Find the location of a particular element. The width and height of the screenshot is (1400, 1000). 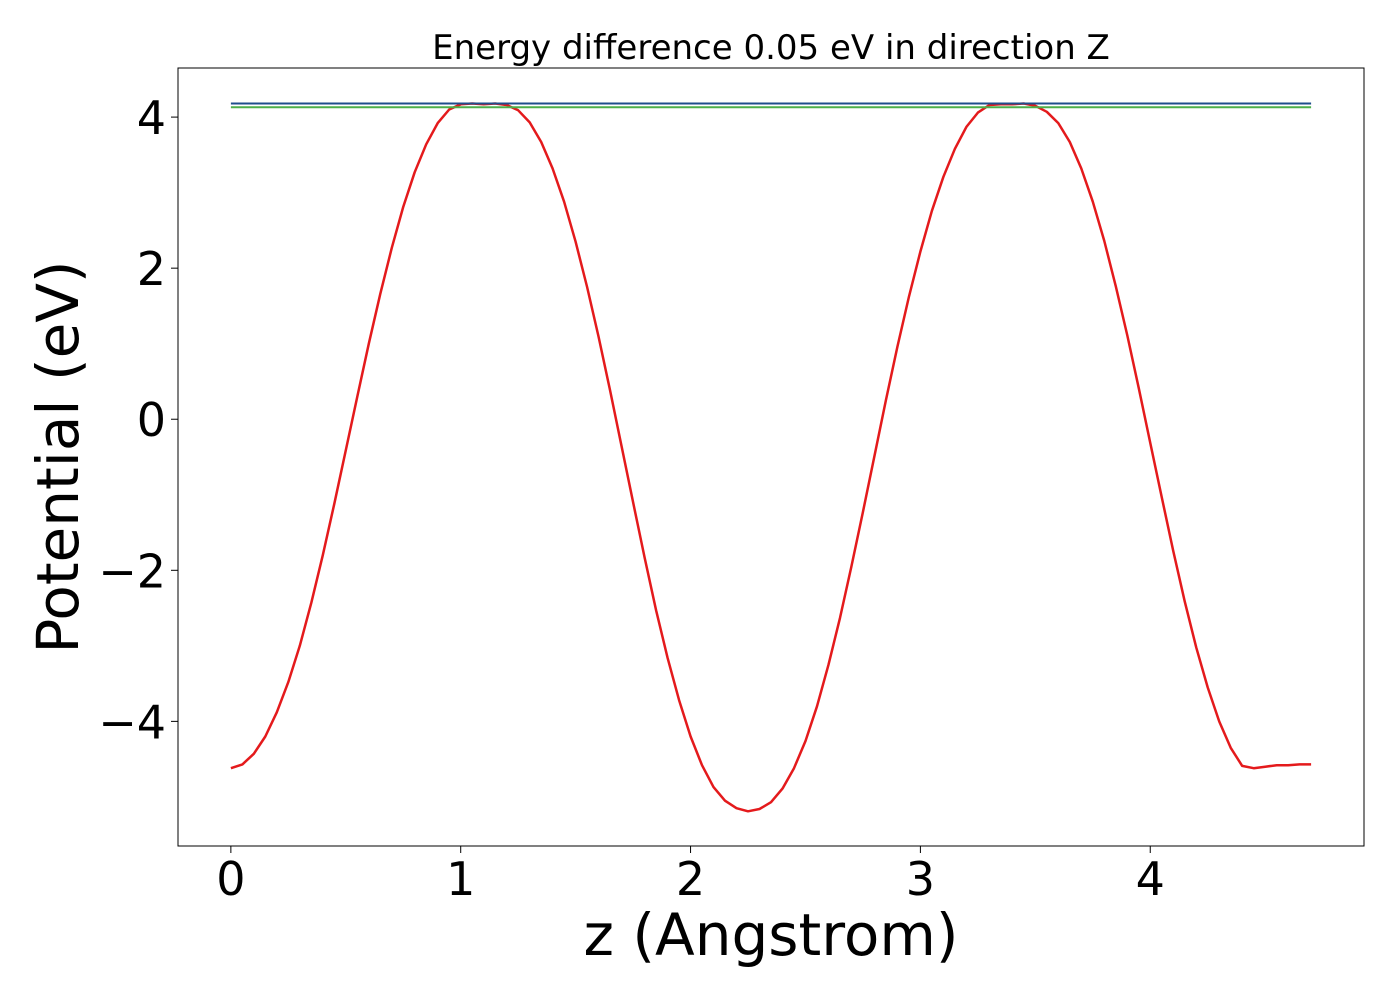

y-tick-label: −4 is located at coordinates (132, 722).